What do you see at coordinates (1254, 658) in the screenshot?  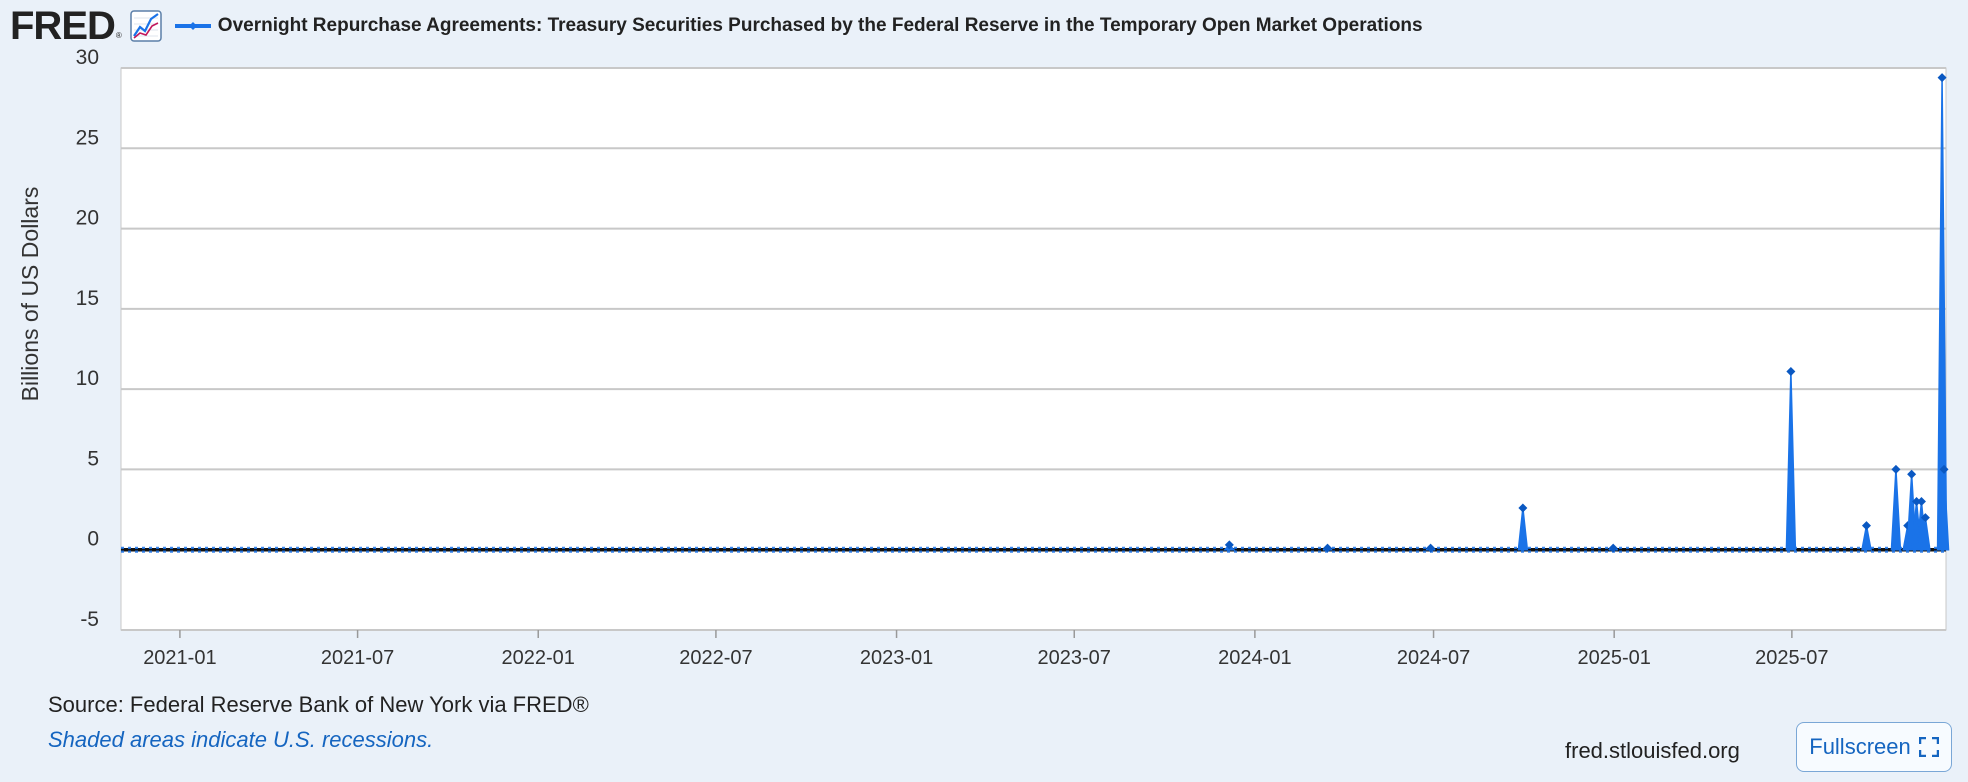 I see `x-tick-label: 2024-01` at bounding box center [1254, 658].